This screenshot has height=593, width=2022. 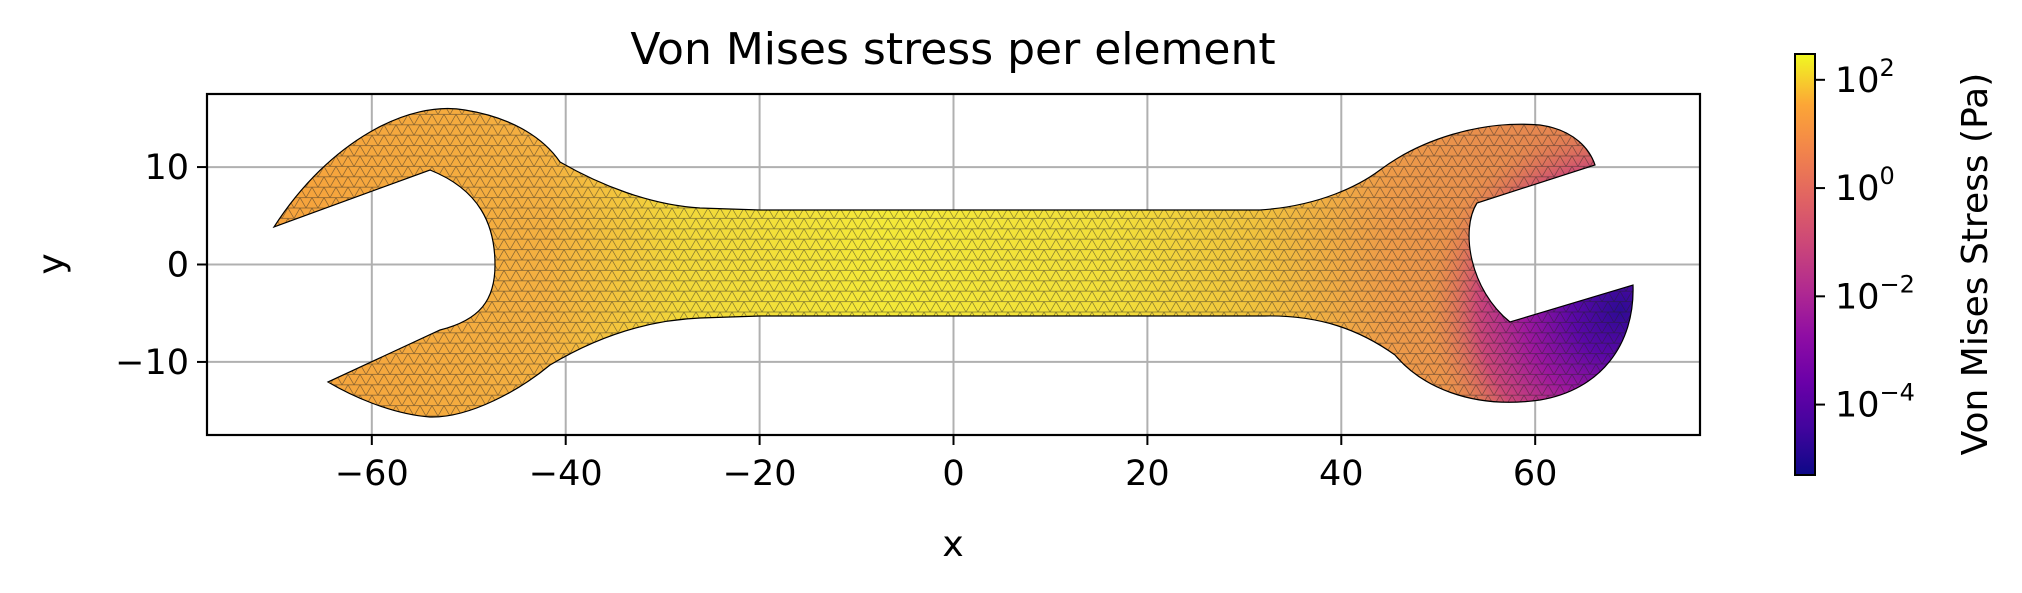 I want to click on x-tick-label: −40, so click(x=566, y=474).